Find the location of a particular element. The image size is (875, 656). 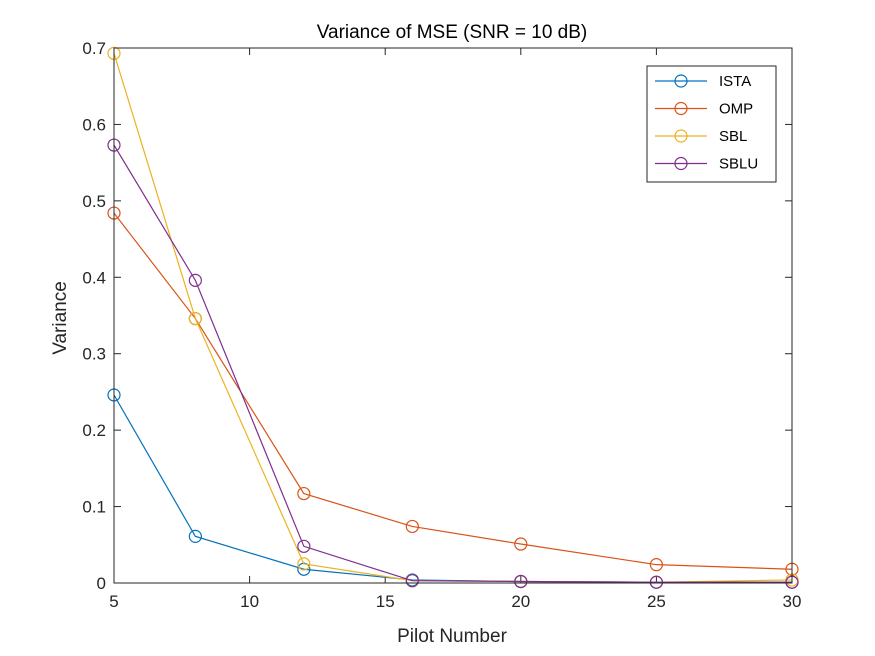

y-tick-label: 0.3 is located at coordinates (94, 354).